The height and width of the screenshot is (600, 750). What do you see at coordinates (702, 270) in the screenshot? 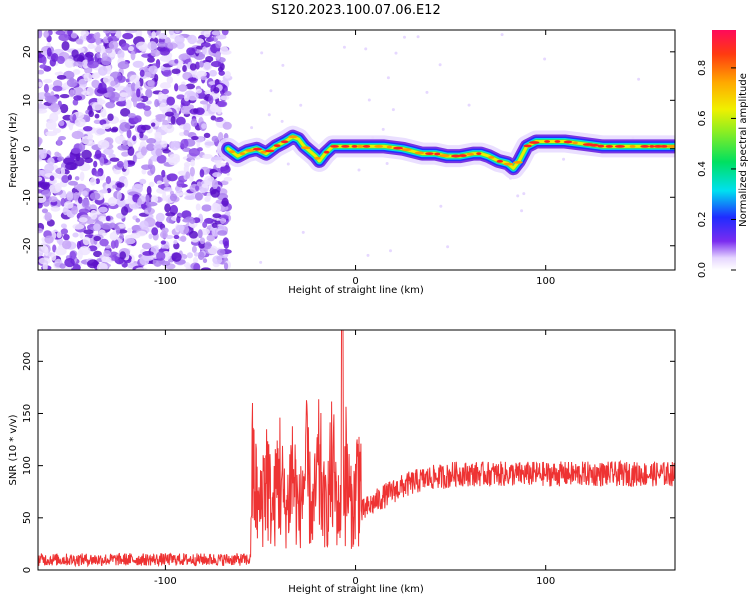
I see `colorbar-tick-label: 0.0` at bounding box center [702, 270].